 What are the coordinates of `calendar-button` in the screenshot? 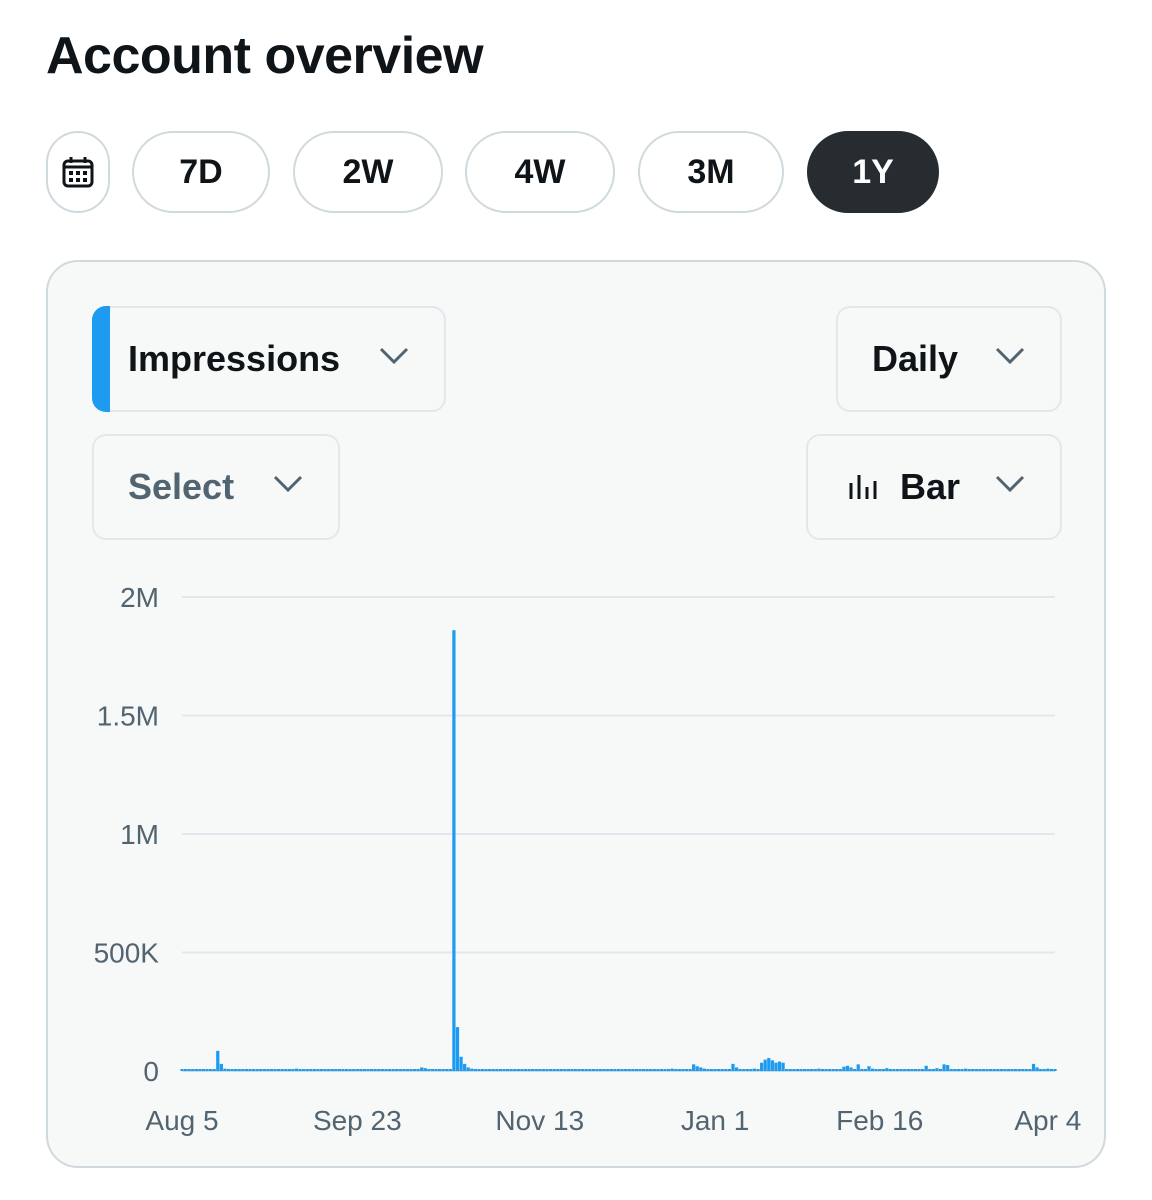 It's located at (78, 172).